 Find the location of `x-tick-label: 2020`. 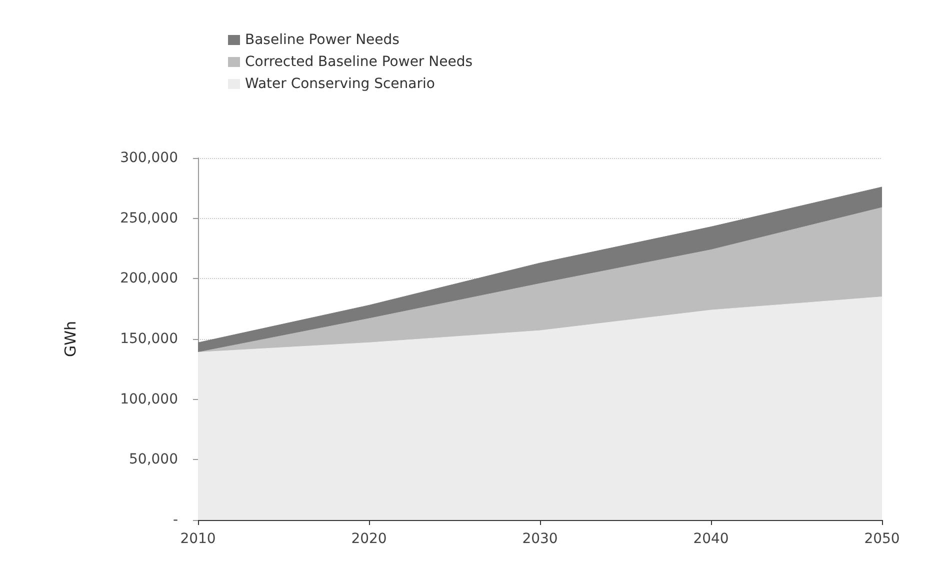

x-tick-label: 2020 is located at coordinates (369, 539).